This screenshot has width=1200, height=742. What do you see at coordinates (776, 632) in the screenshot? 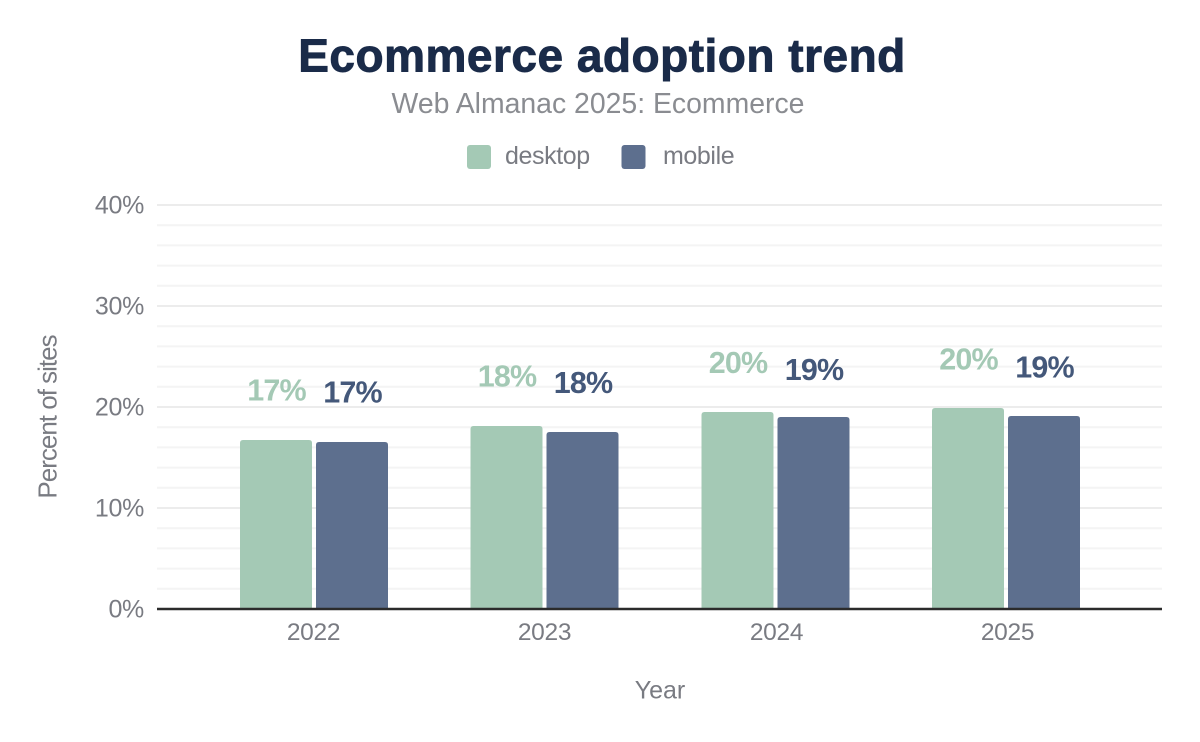
I see `svg-text: 2024` at bounding box center [776, 632].